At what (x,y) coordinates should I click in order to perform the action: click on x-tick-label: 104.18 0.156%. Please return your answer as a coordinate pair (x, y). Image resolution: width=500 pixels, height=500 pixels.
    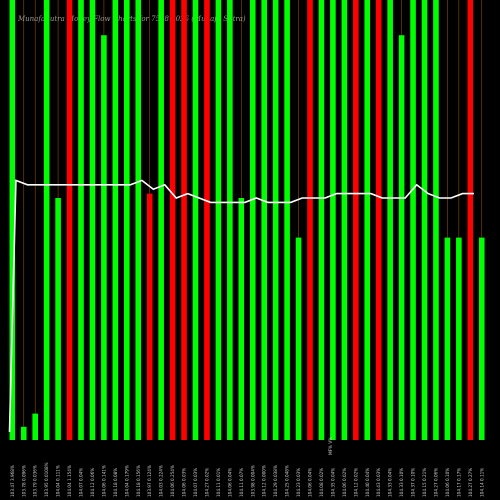
    Looking at the image, I should click on (138, 481).